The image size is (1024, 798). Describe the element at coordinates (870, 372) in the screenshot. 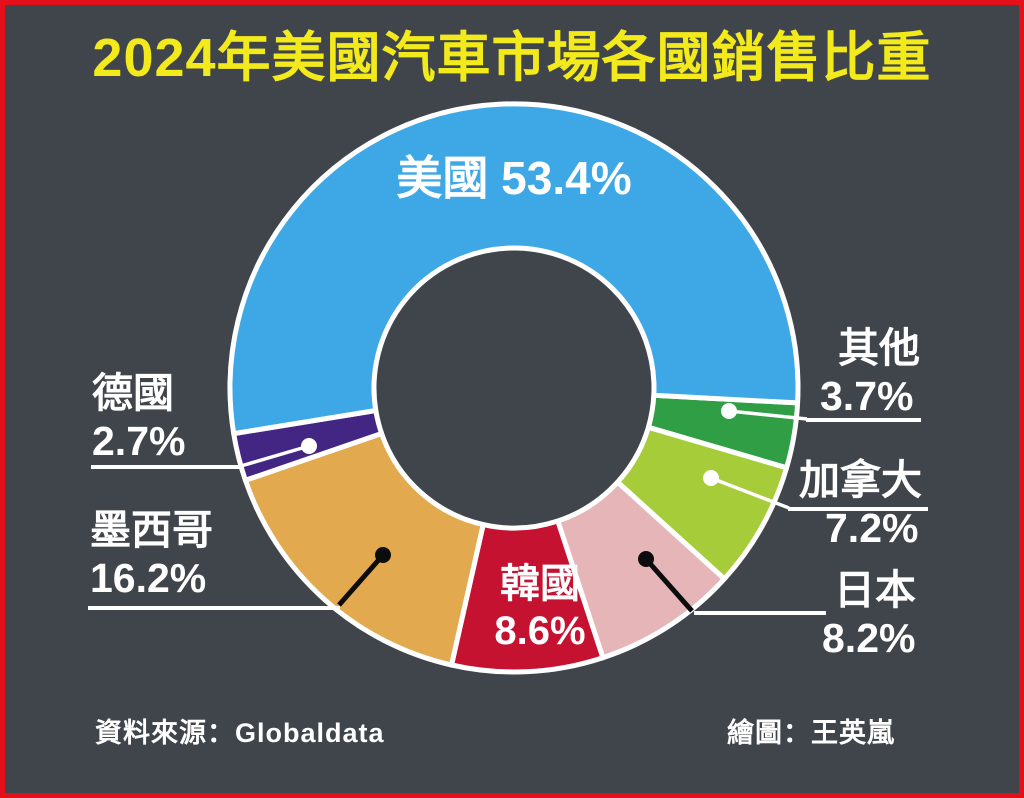

I see `segment-label-others: 其他 3.7%` at that location.